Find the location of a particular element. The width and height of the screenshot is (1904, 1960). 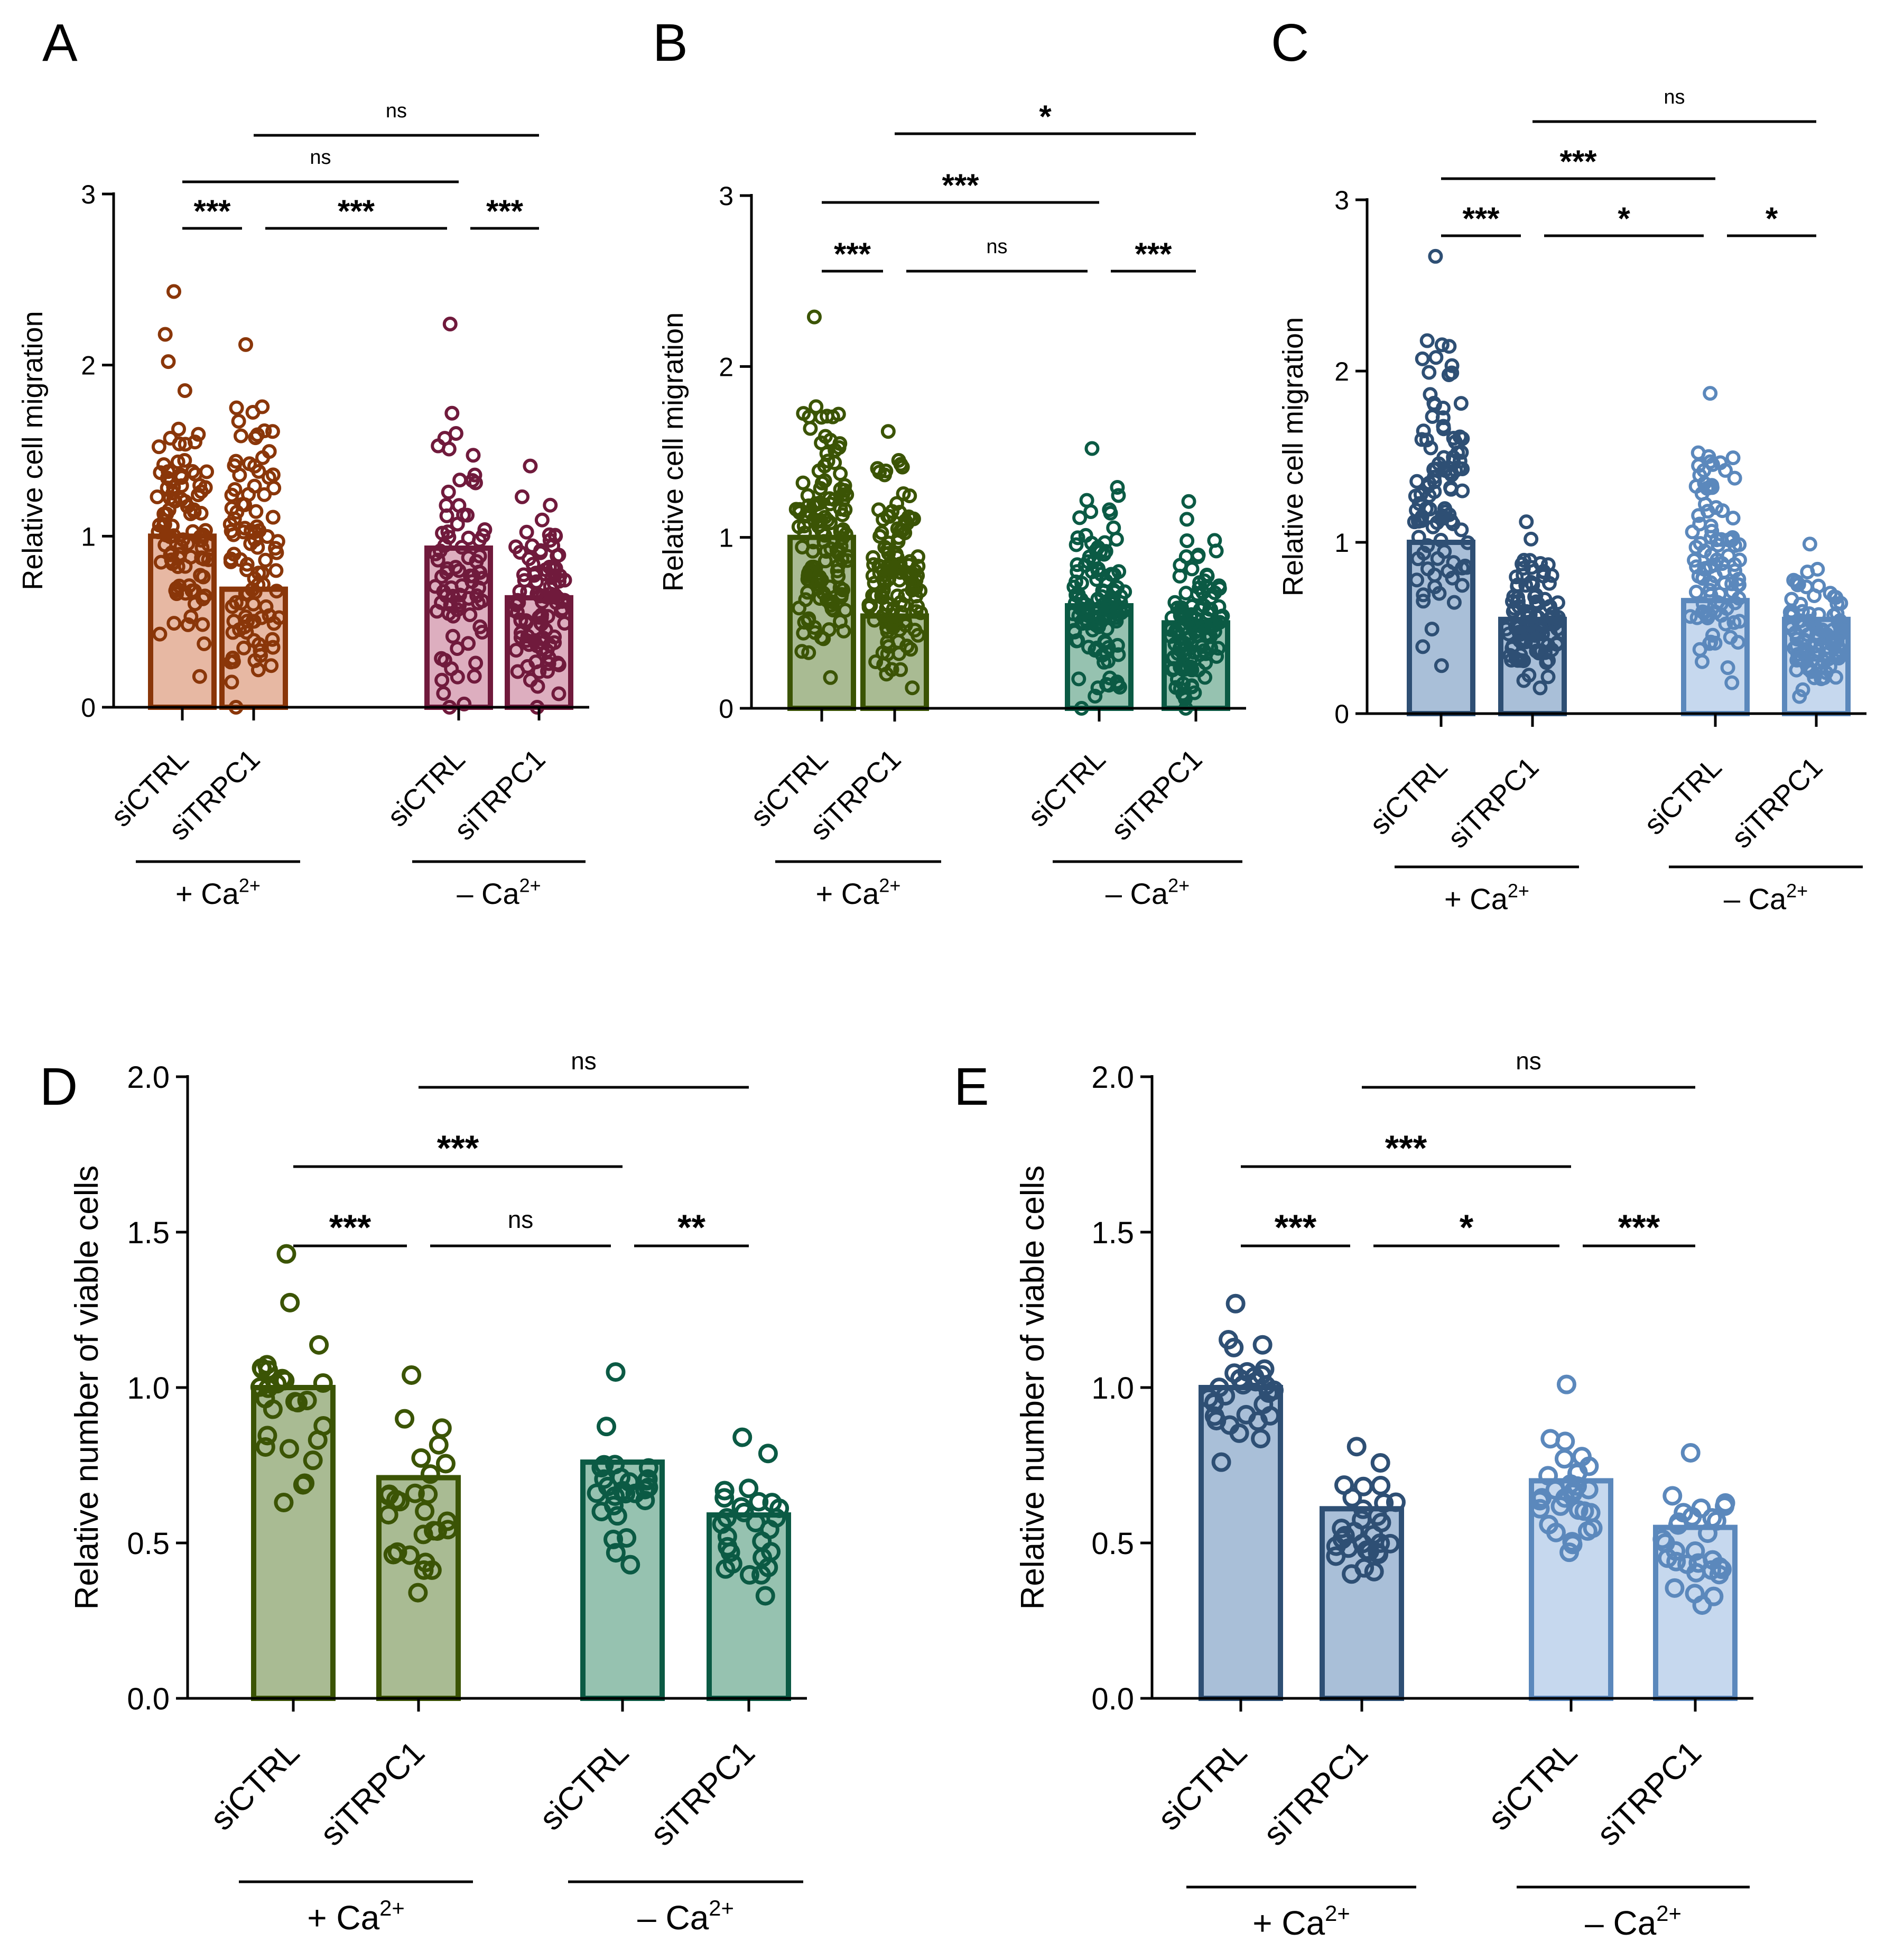

y-tick-label: 2.0 is located at coordinates (1112, 1077).